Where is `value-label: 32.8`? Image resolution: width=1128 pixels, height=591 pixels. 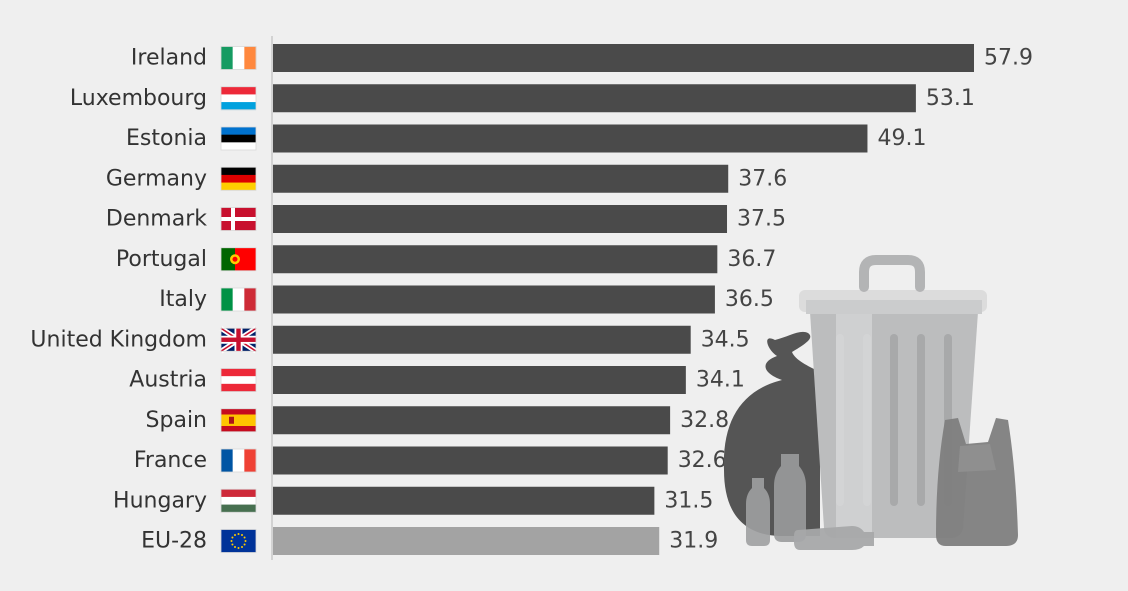
value-label: 32.8 is located at coordinates (704, 420).